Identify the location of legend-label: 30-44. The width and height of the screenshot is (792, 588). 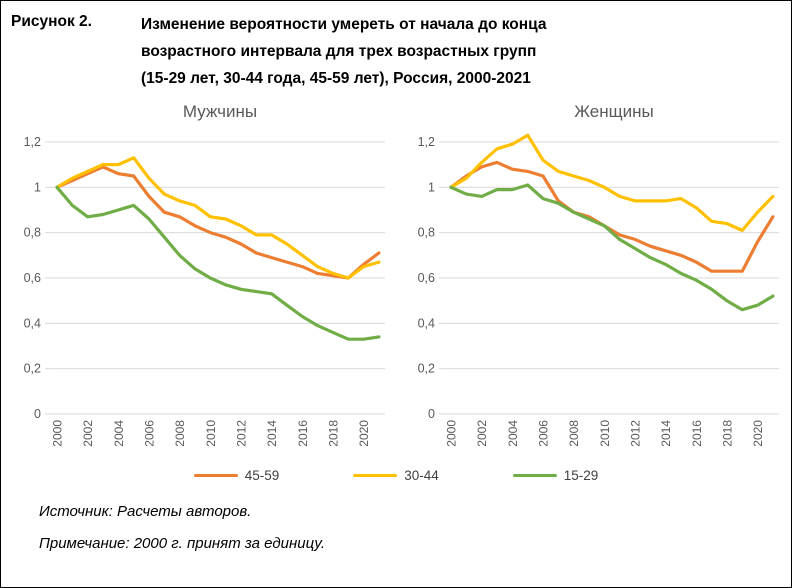
(421, 475).